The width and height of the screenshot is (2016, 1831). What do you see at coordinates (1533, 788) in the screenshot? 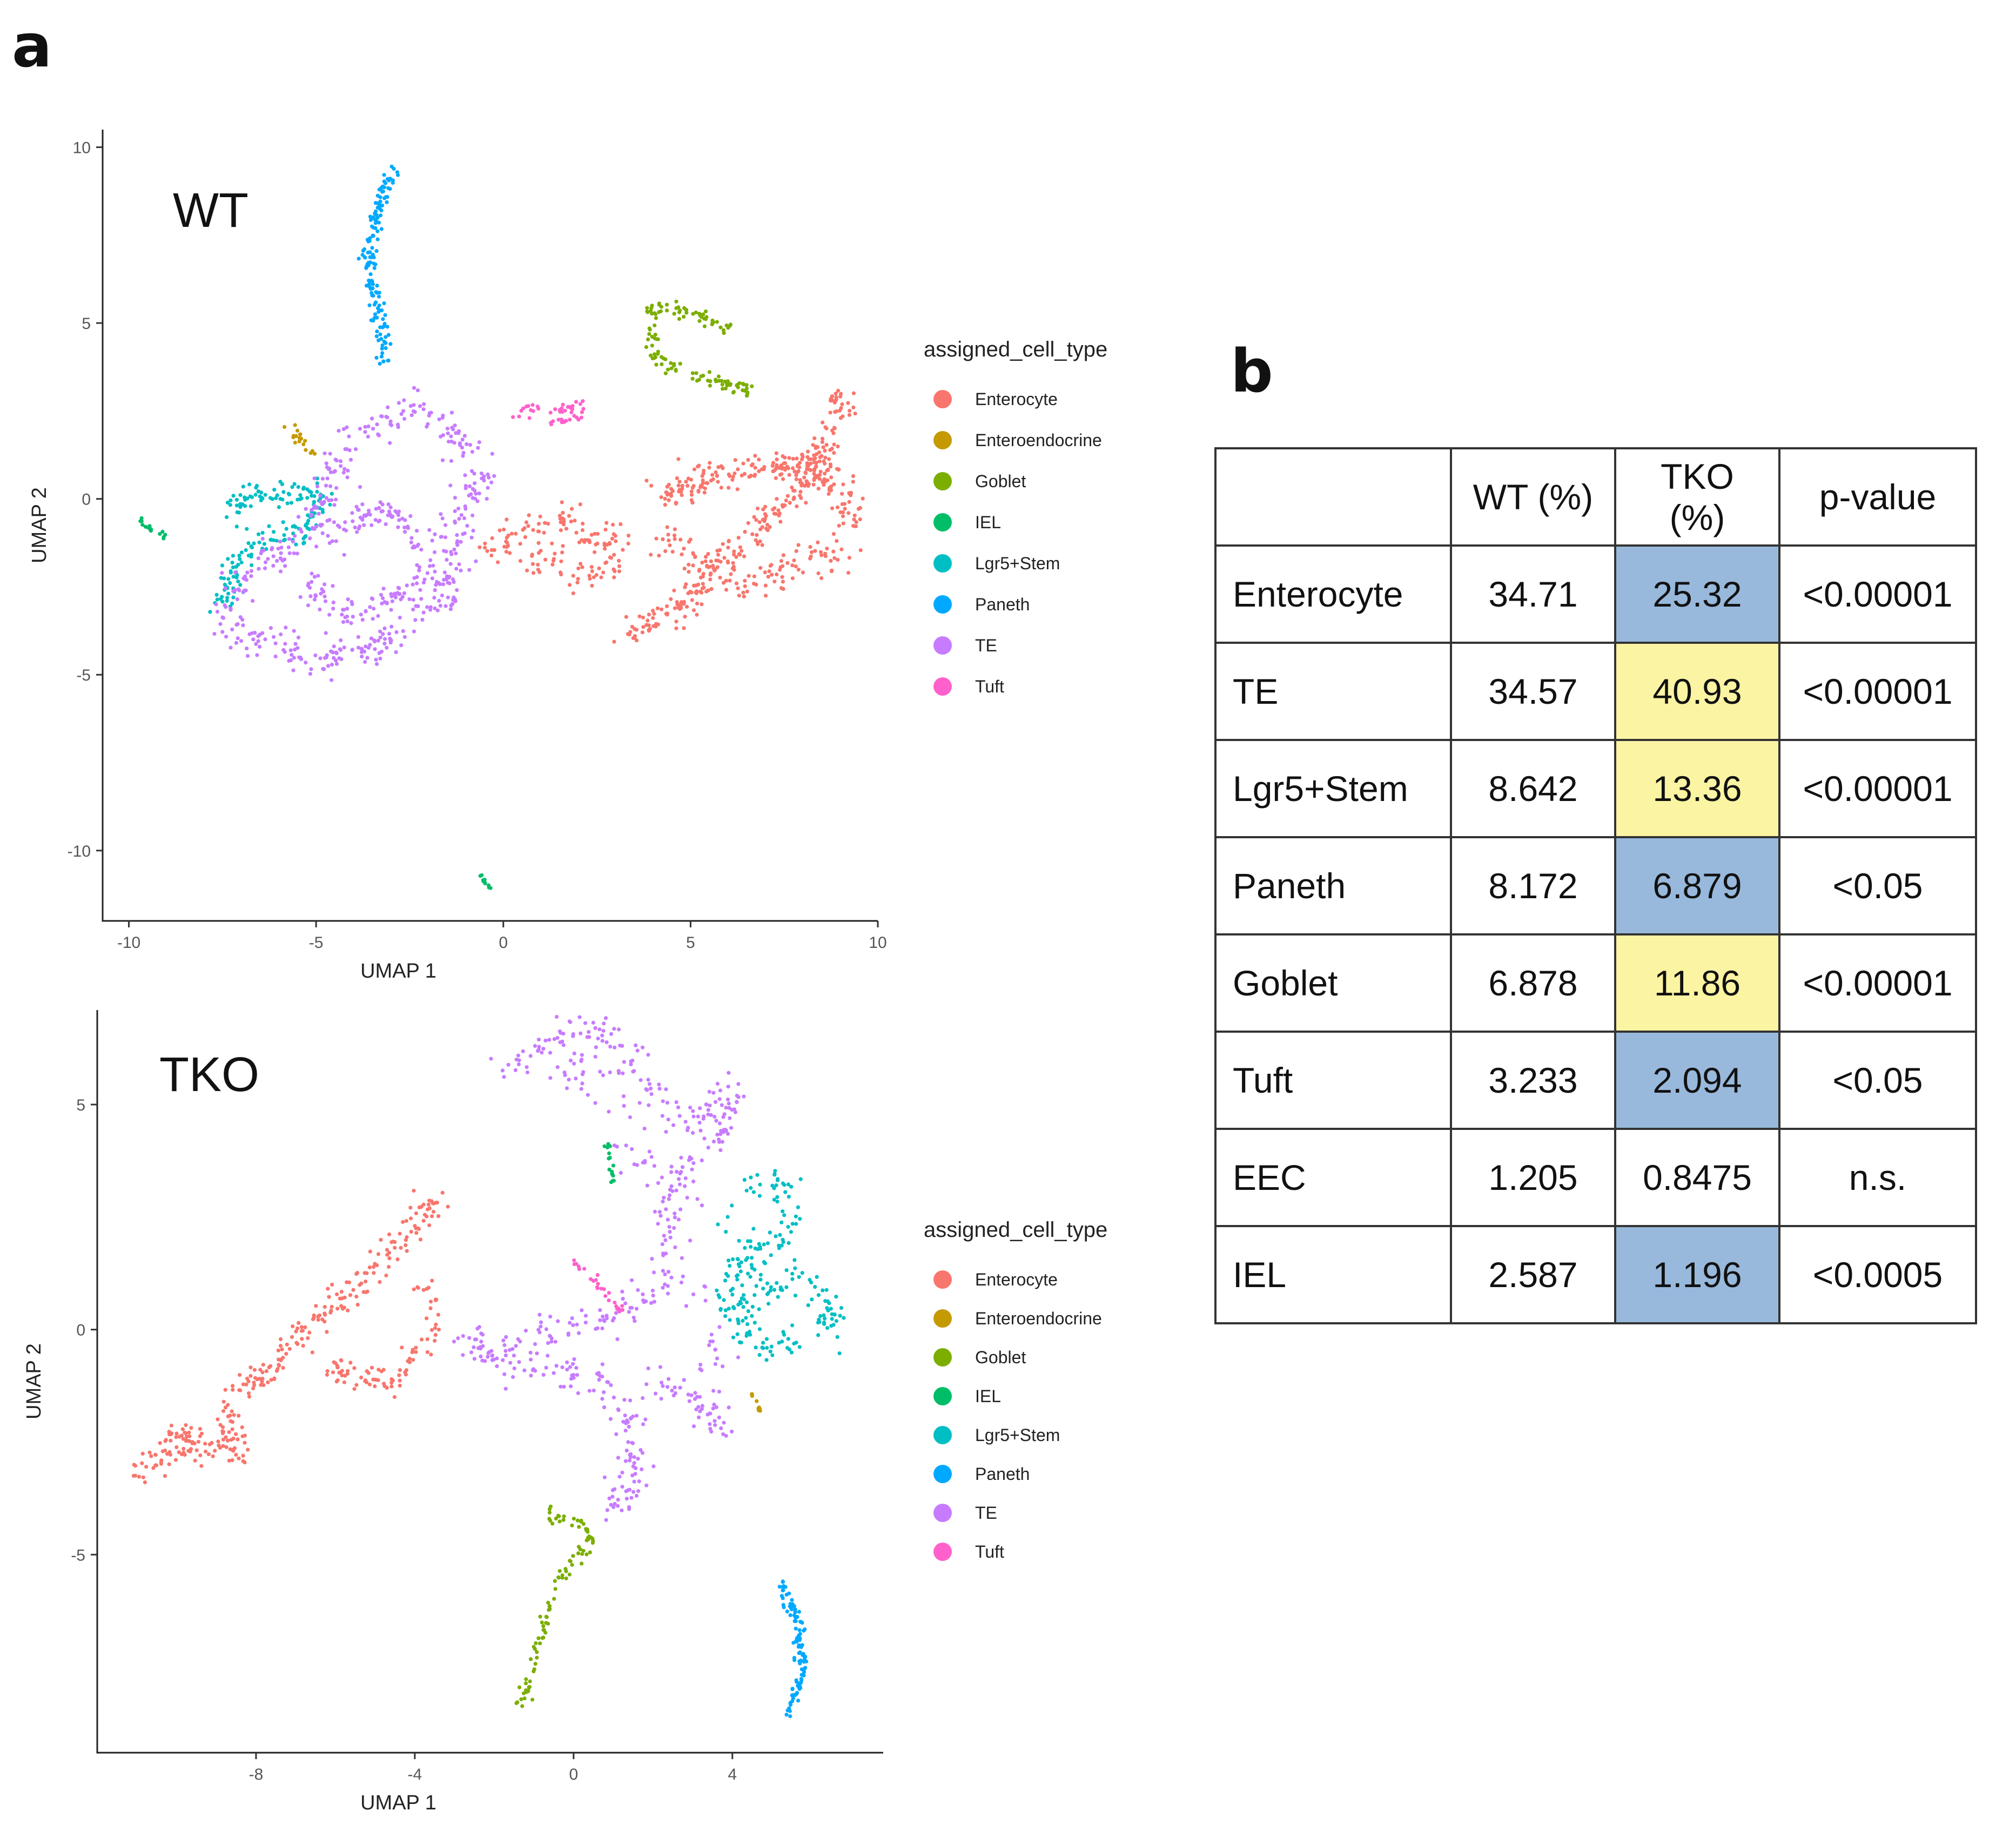
I see `wt-percent-cell: 8.642` at bounding box center [1533, 788].